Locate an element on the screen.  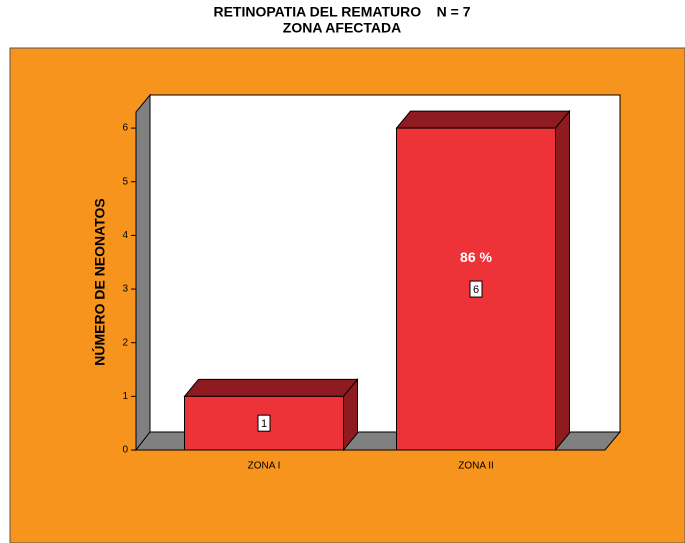
annotation: 86 % is located at coordinates (476, 257).